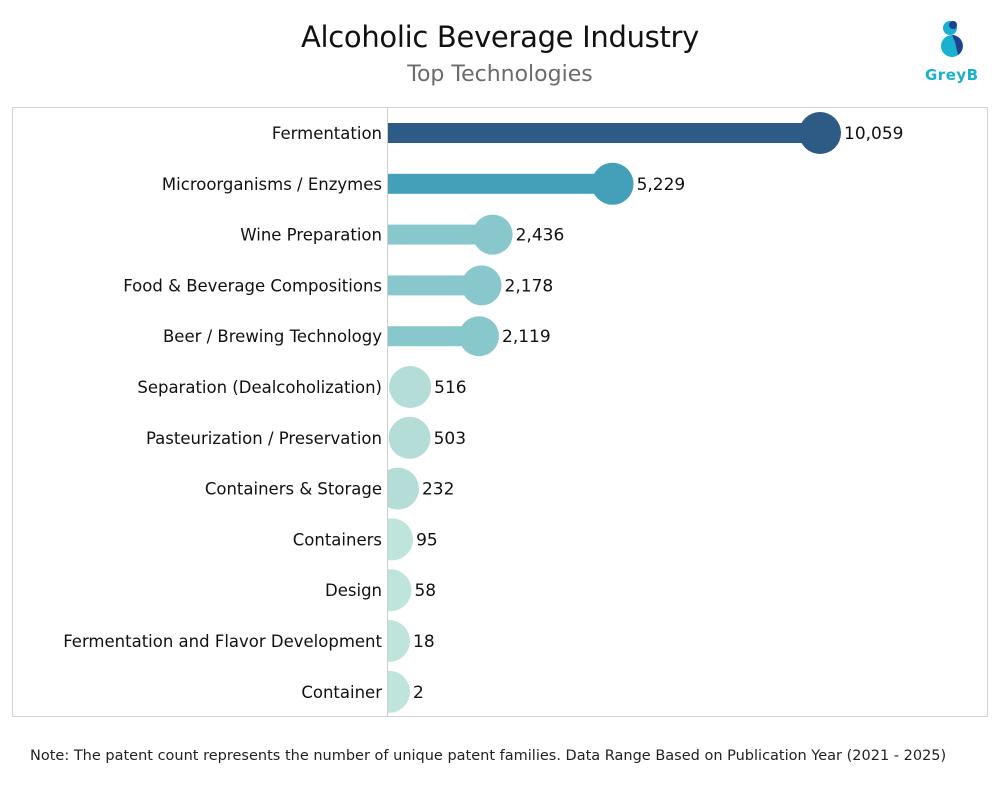  I want to click on value-label: 2,119, so click(526, 337).